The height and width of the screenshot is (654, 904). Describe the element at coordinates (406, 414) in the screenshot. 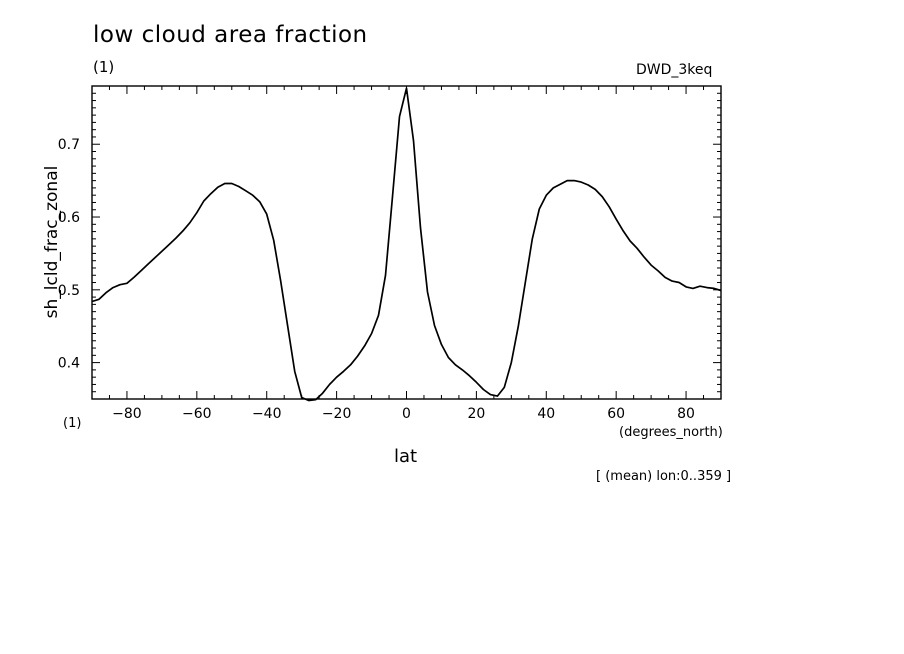

I see `x-tick-label: 0` at that location.